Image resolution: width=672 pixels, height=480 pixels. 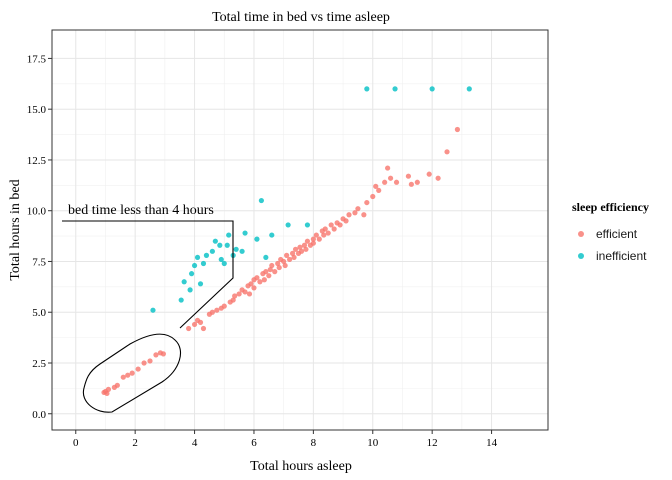 What do you see at coordinates (492, 443) in the screenshot?
I see `x-tick-label: 14` at bounding box center [492, 443].